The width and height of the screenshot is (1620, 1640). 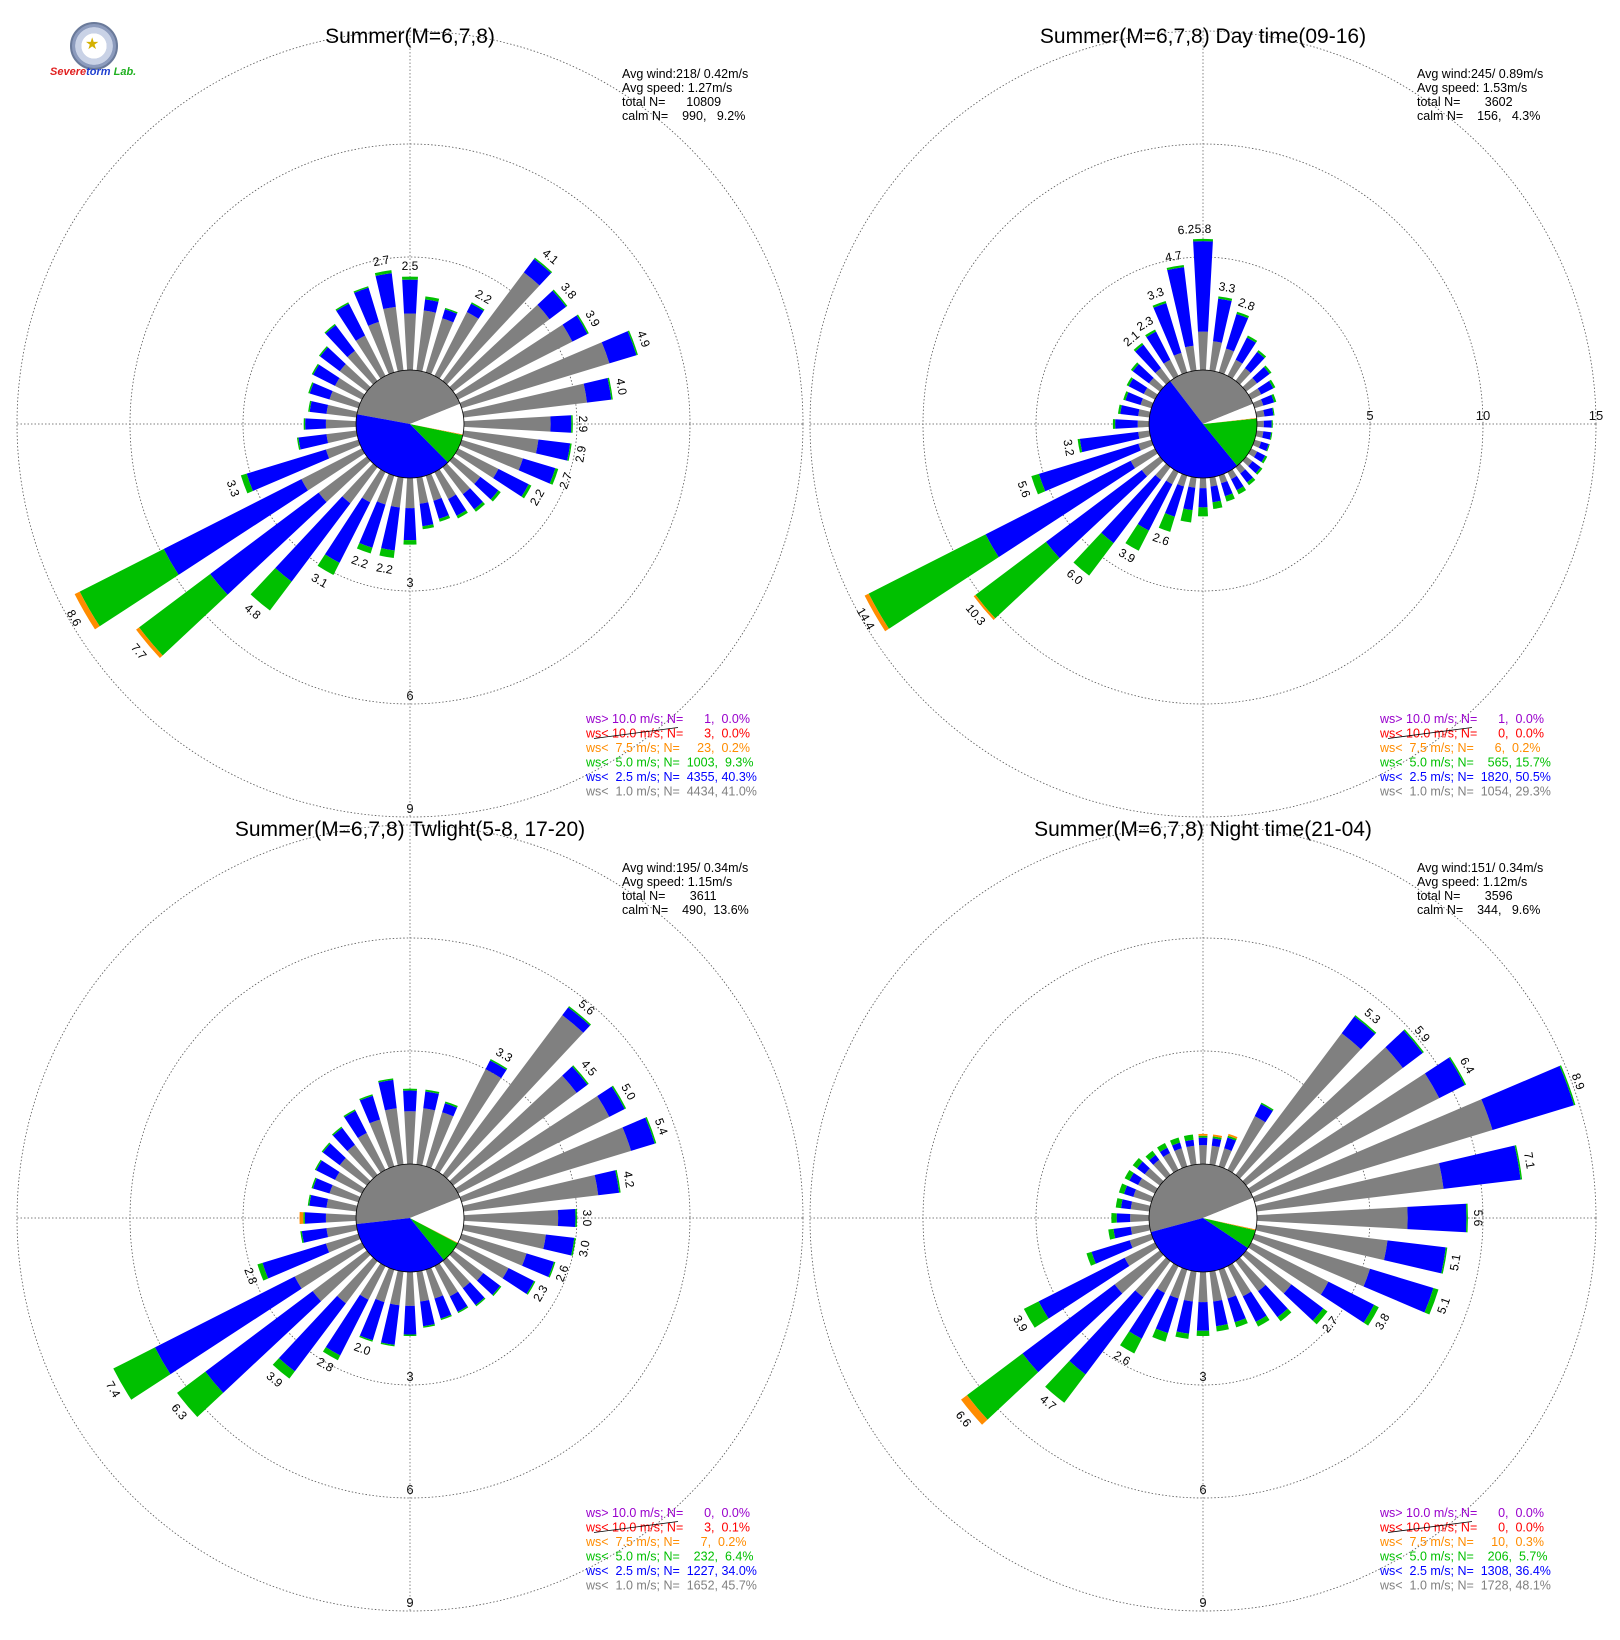 I want to click on calm-circle-outline, so click(x=1203, y=424).